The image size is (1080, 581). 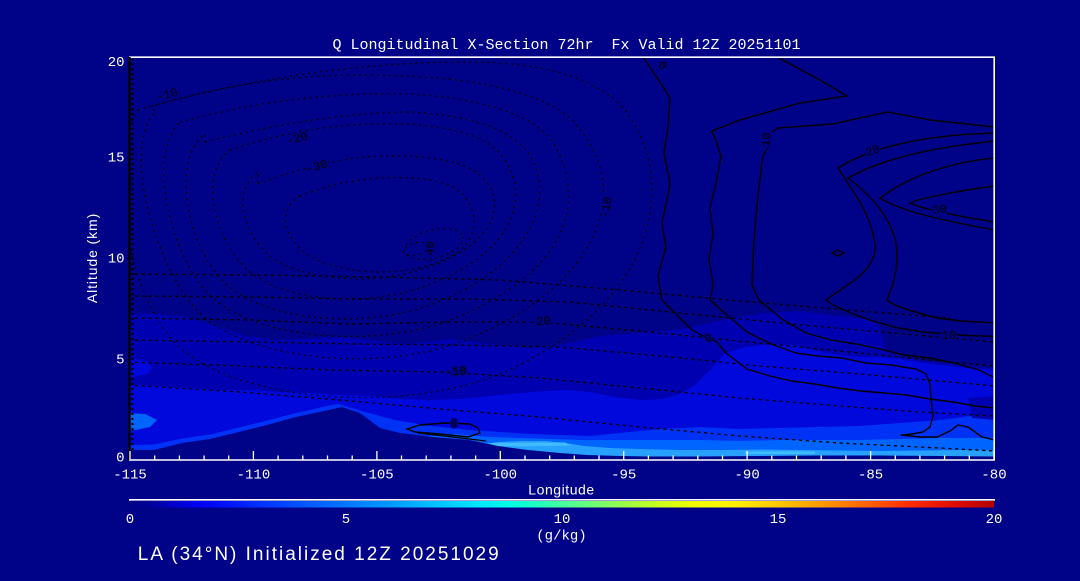 What do you see at coordinates (254, 476) in the screenshot?
I see `svg-text: -110` at bounding box center [254, 476].